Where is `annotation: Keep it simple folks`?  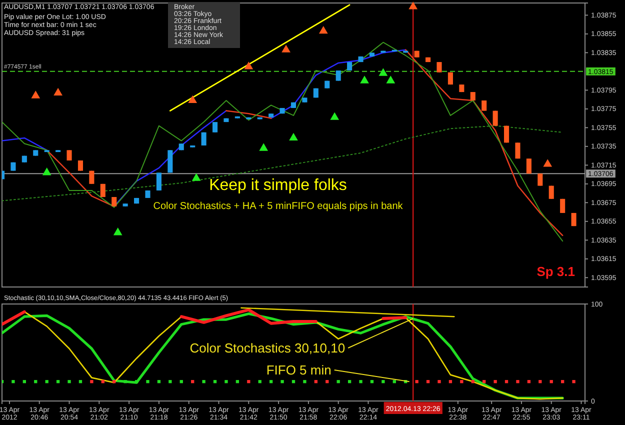 annotation: Keep it simple folks is located at coordinates (278, 185).